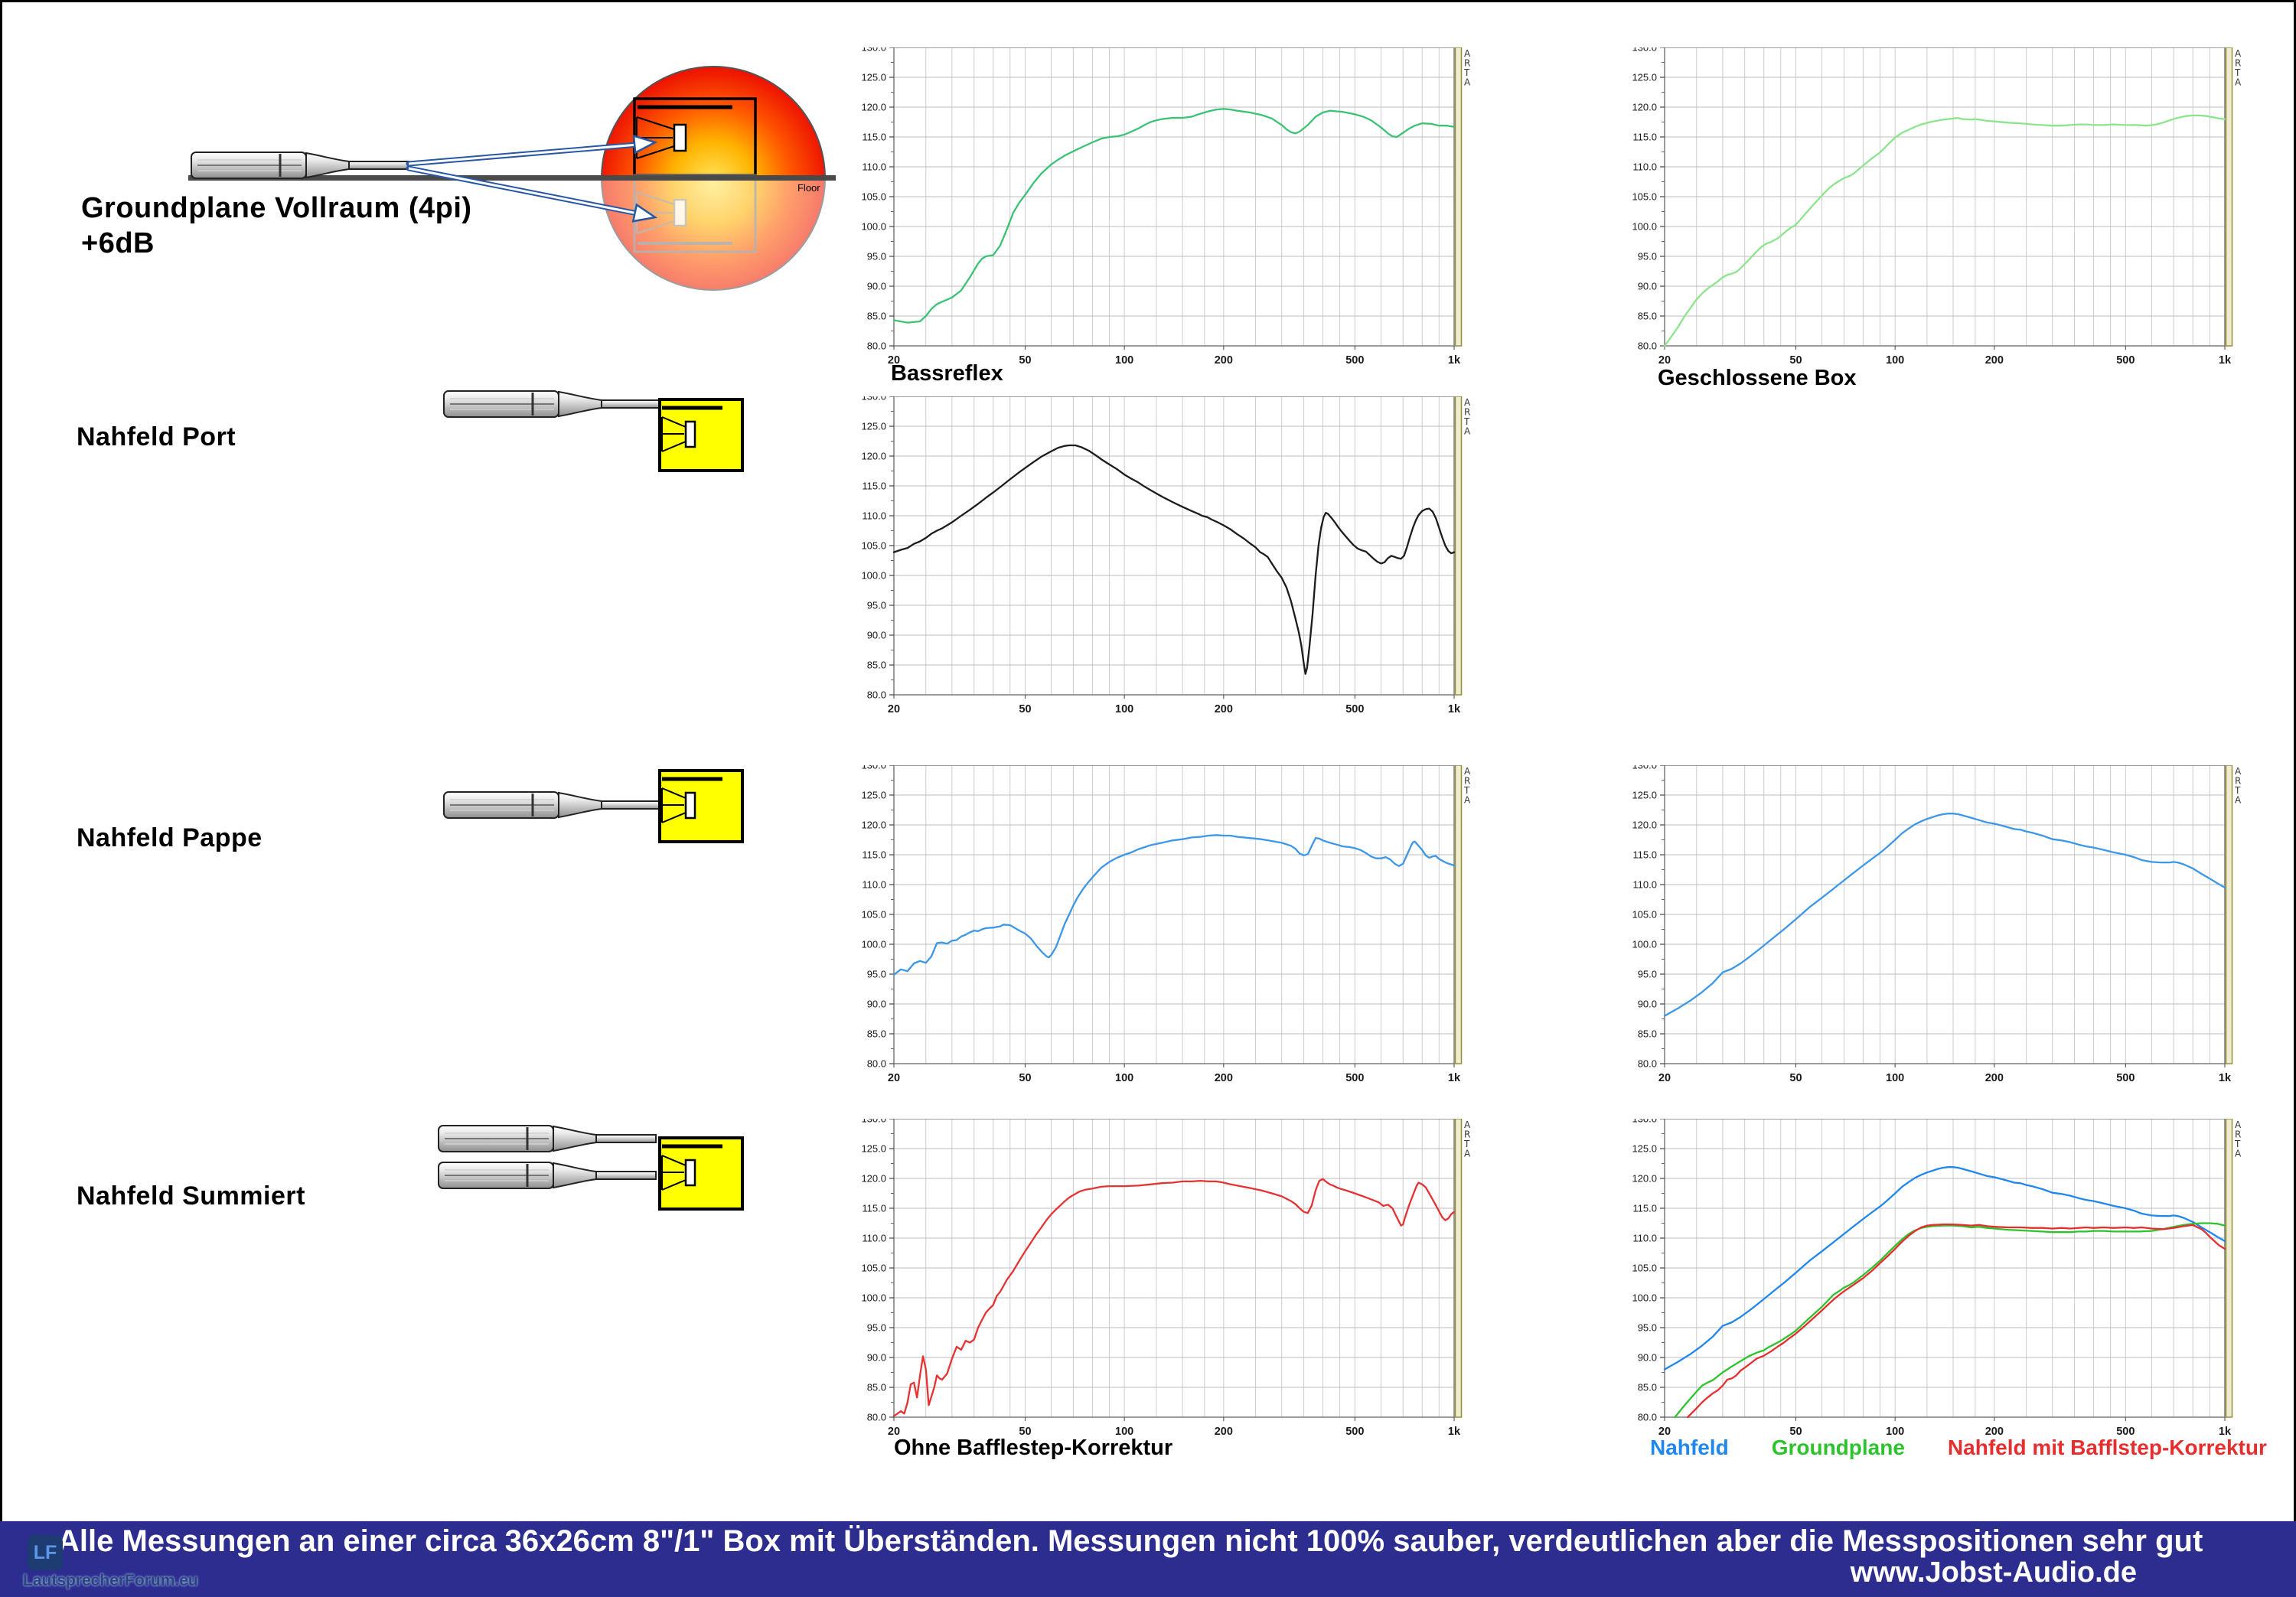 This screenshot has width=2296, height=1597. Describe the element at coordinates (695, 214) in the screenshot. I see `mirrored-box-icon` at that location.